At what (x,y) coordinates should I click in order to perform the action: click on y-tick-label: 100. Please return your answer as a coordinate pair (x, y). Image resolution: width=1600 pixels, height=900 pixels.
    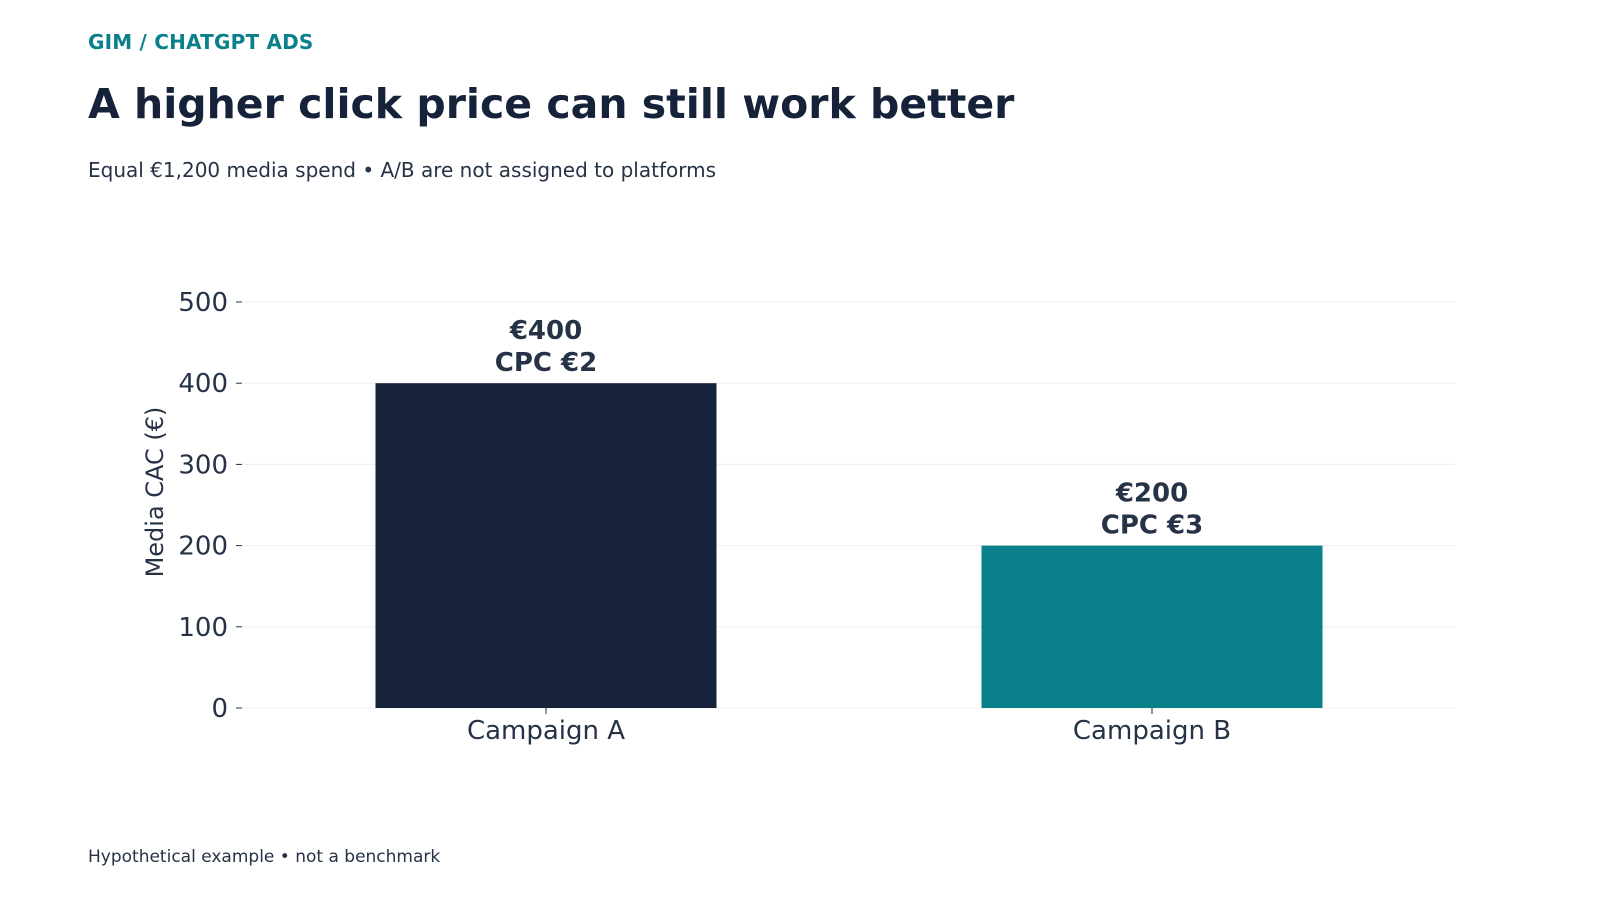
    Looking at the image, I should click on (203, 628).